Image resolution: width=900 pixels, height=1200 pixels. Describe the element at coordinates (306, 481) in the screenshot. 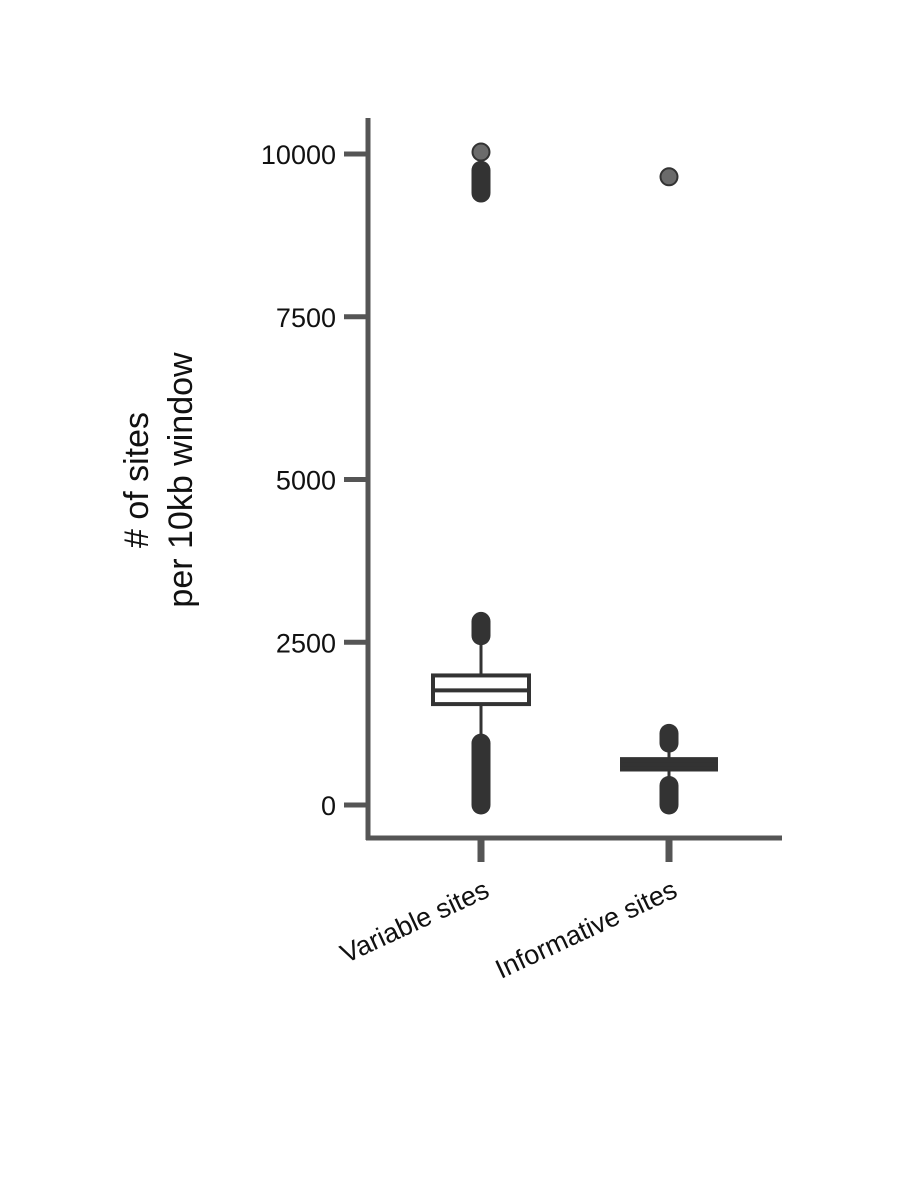

I see `y-tick-label: 5000` at that location.